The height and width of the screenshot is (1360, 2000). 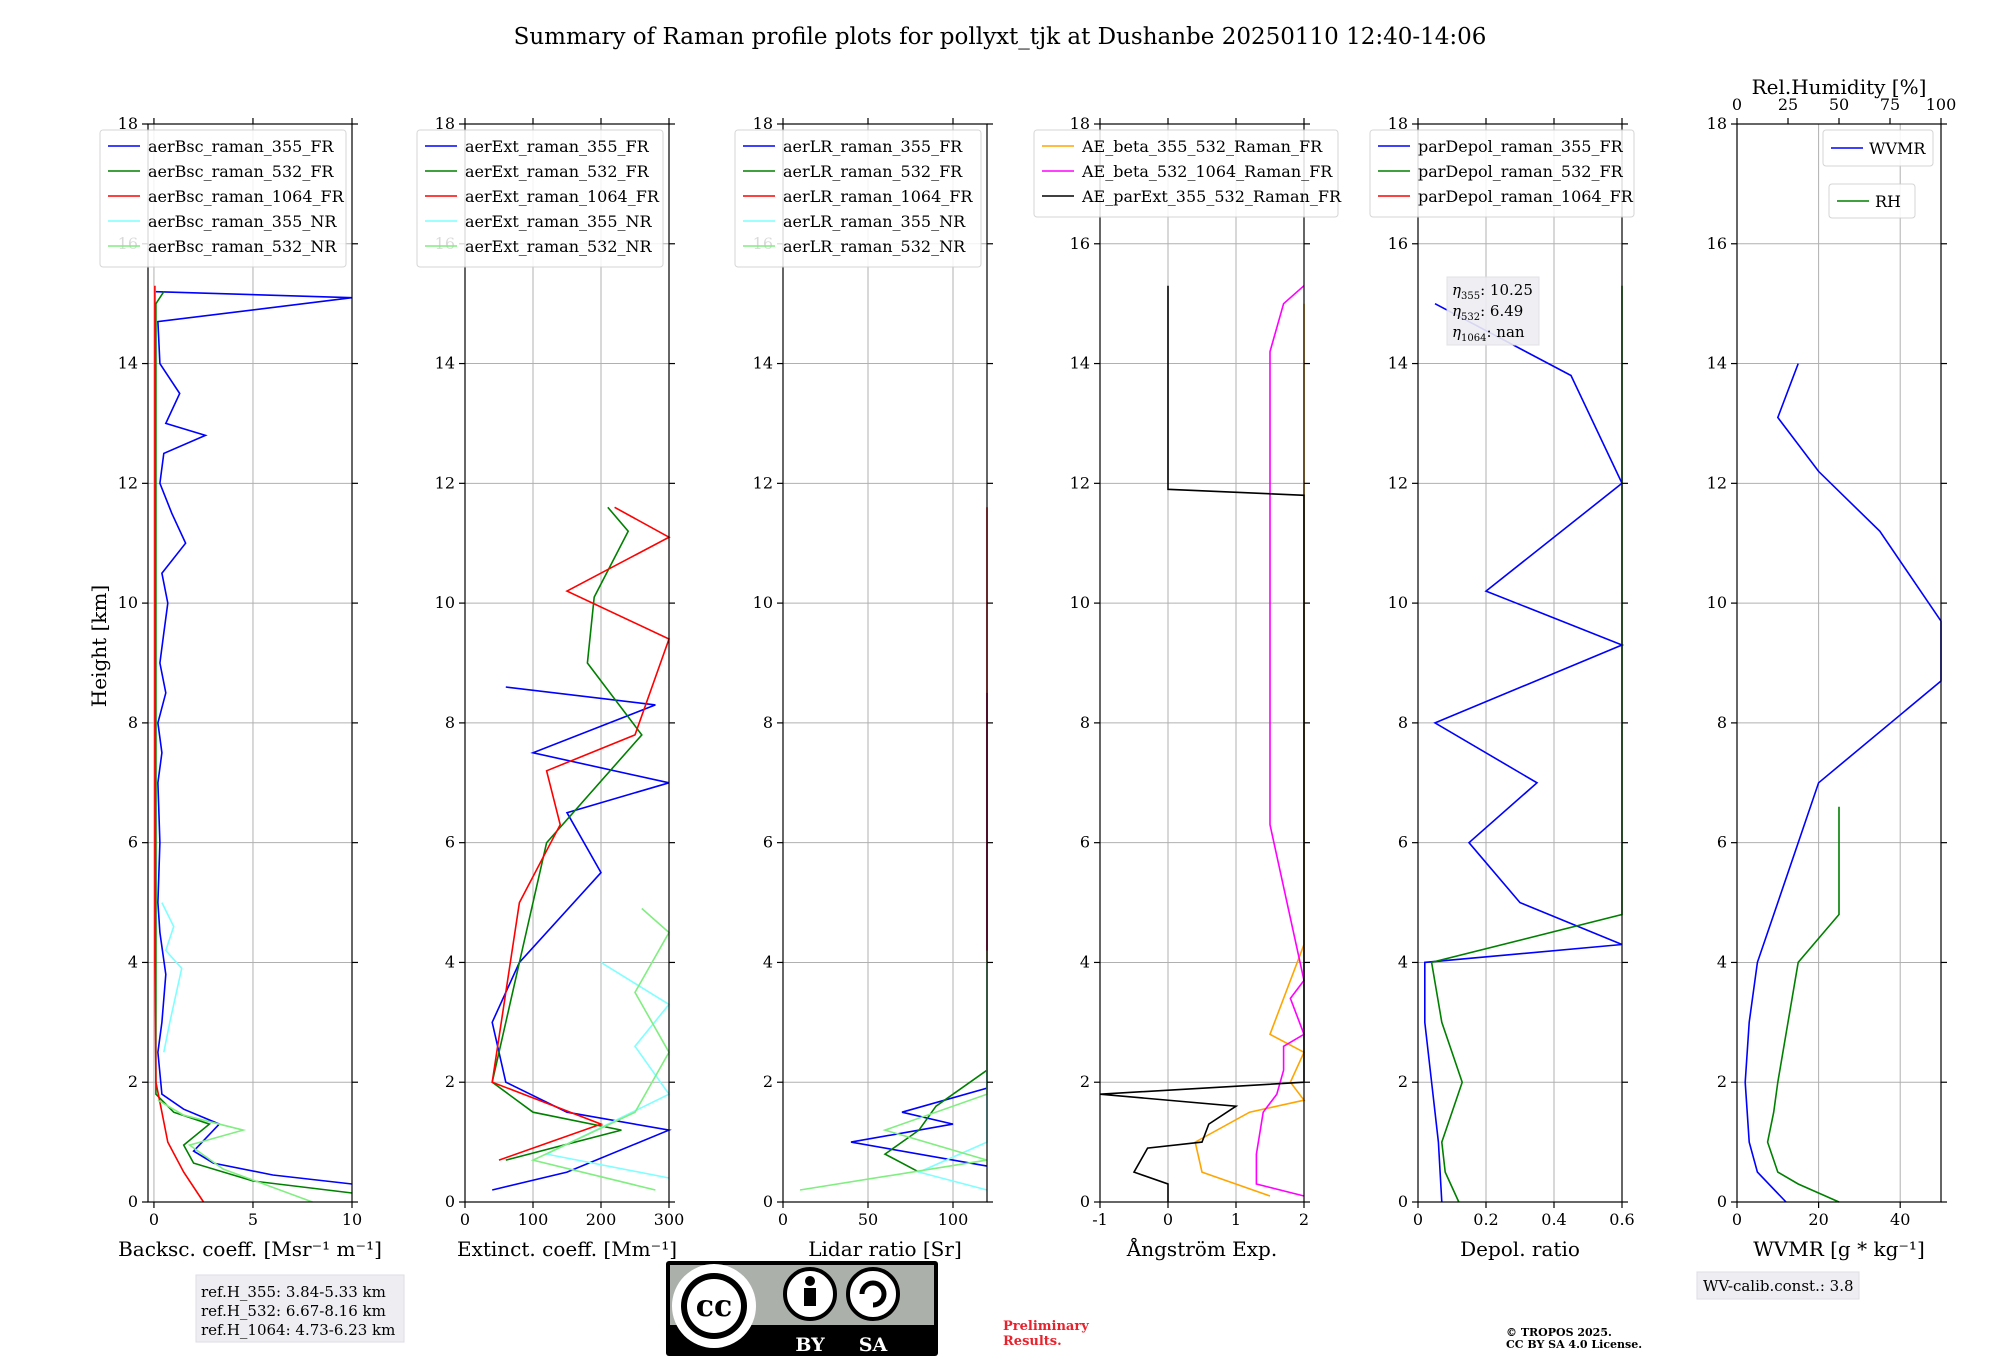 I want to click on series-aerExt_raman_532_FR, so click(x=567, y=833).